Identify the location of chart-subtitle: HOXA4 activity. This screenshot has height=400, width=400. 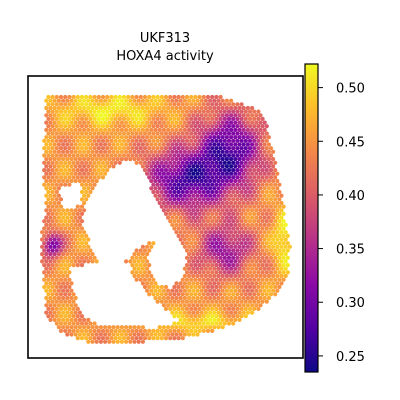
(165, 56).